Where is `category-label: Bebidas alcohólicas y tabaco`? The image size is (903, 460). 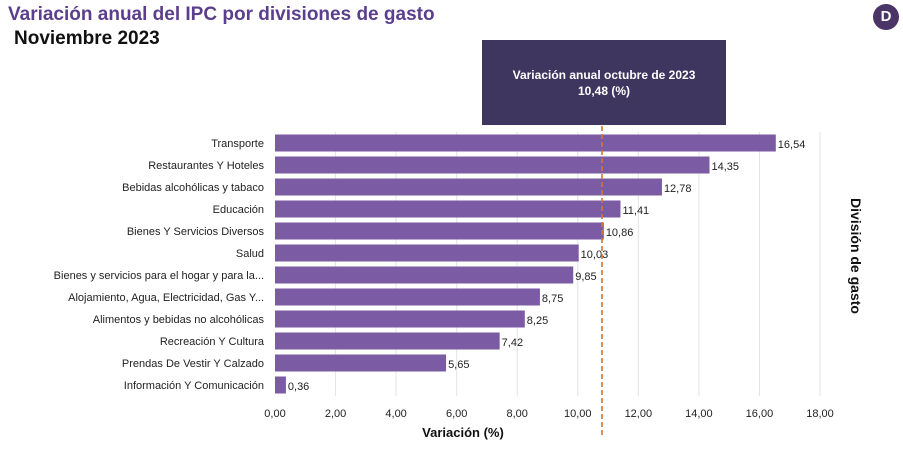
category-label: Bebidas alcohólicas y tabaco is located at coordinates (193, 188).